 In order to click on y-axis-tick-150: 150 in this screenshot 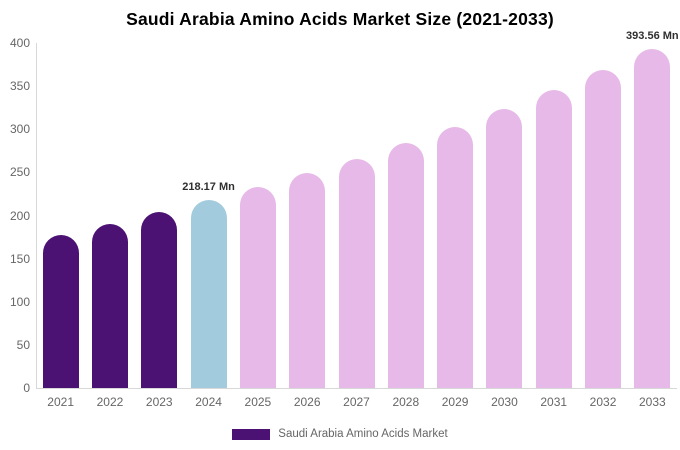, I will do `click(19, 258)`.